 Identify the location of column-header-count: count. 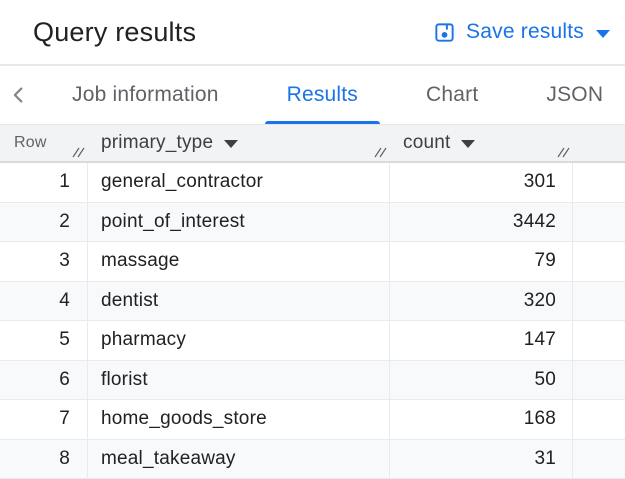
(481, 143).